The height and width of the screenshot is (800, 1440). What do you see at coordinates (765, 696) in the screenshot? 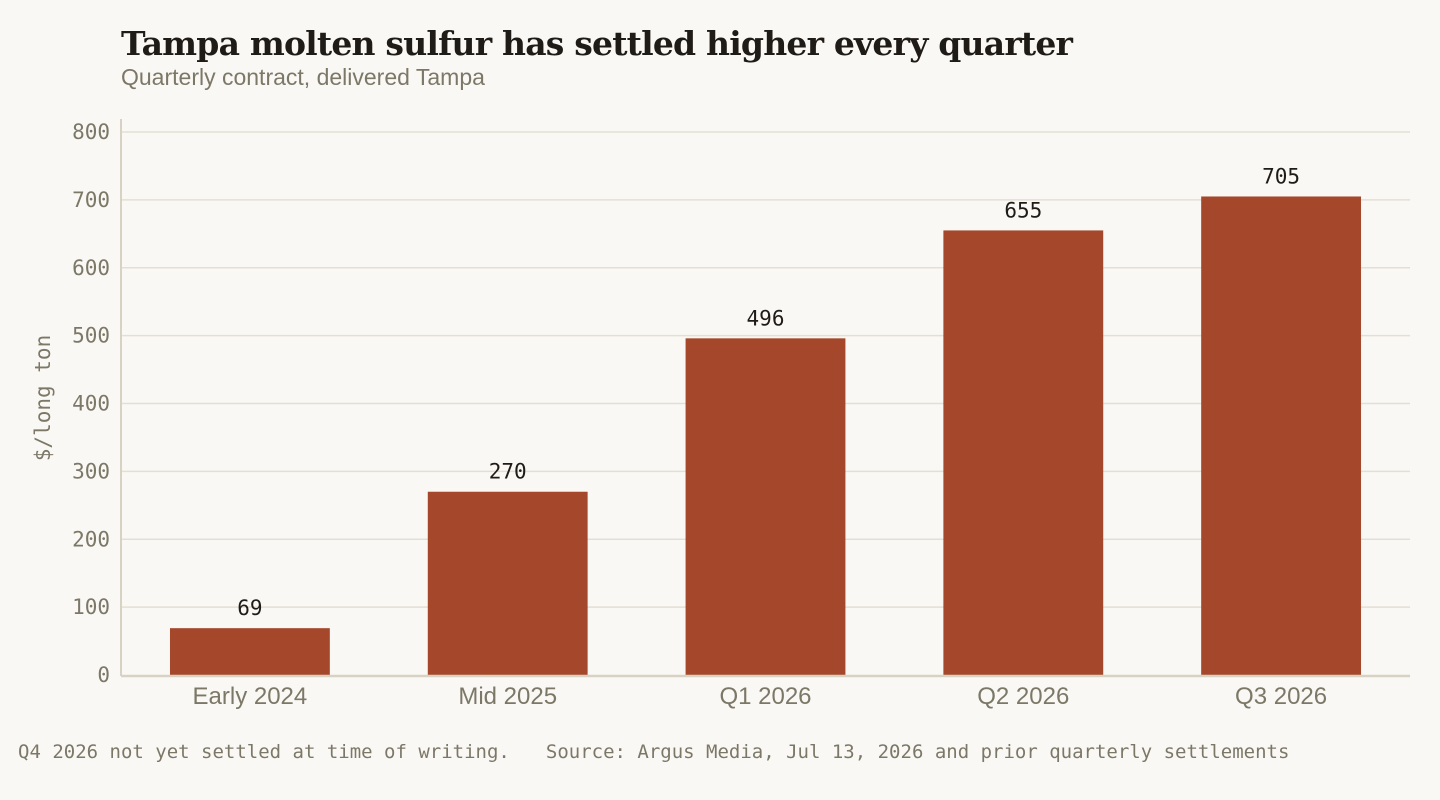
I see `x-tick-label: Q1 2026` at bounding box center [765, 696].